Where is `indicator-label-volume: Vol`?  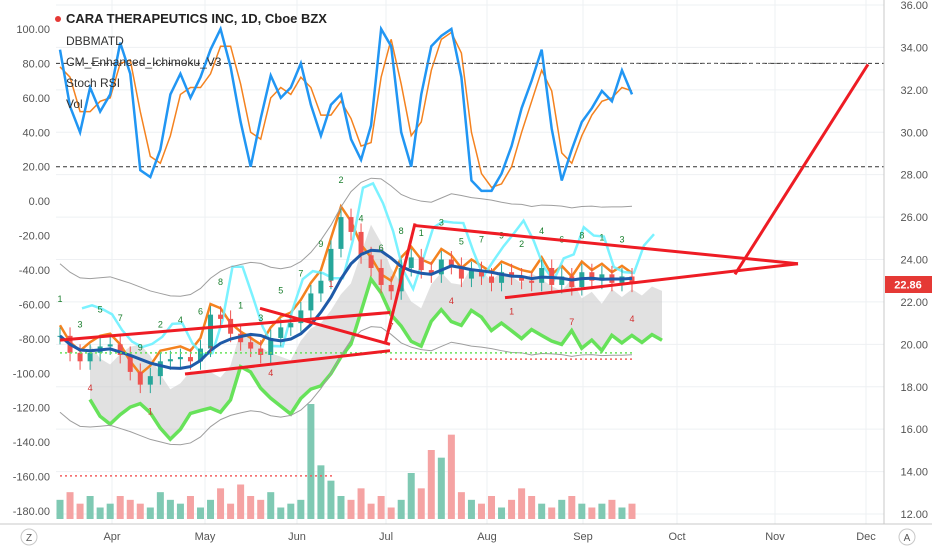 indicator-label-volume: Vol is located at coordinates (74, 104).